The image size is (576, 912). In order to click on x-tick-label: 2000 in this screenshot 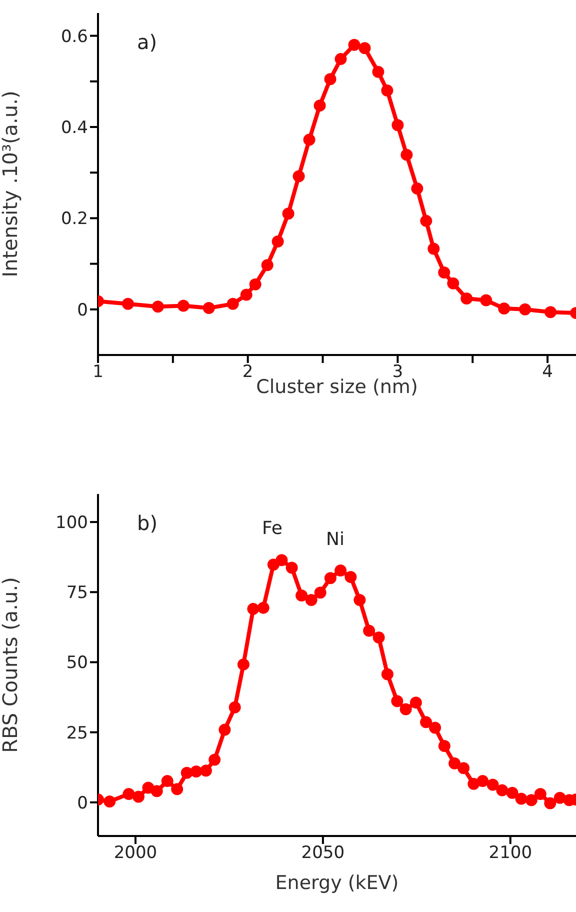, I will do `click(136, 853)`.